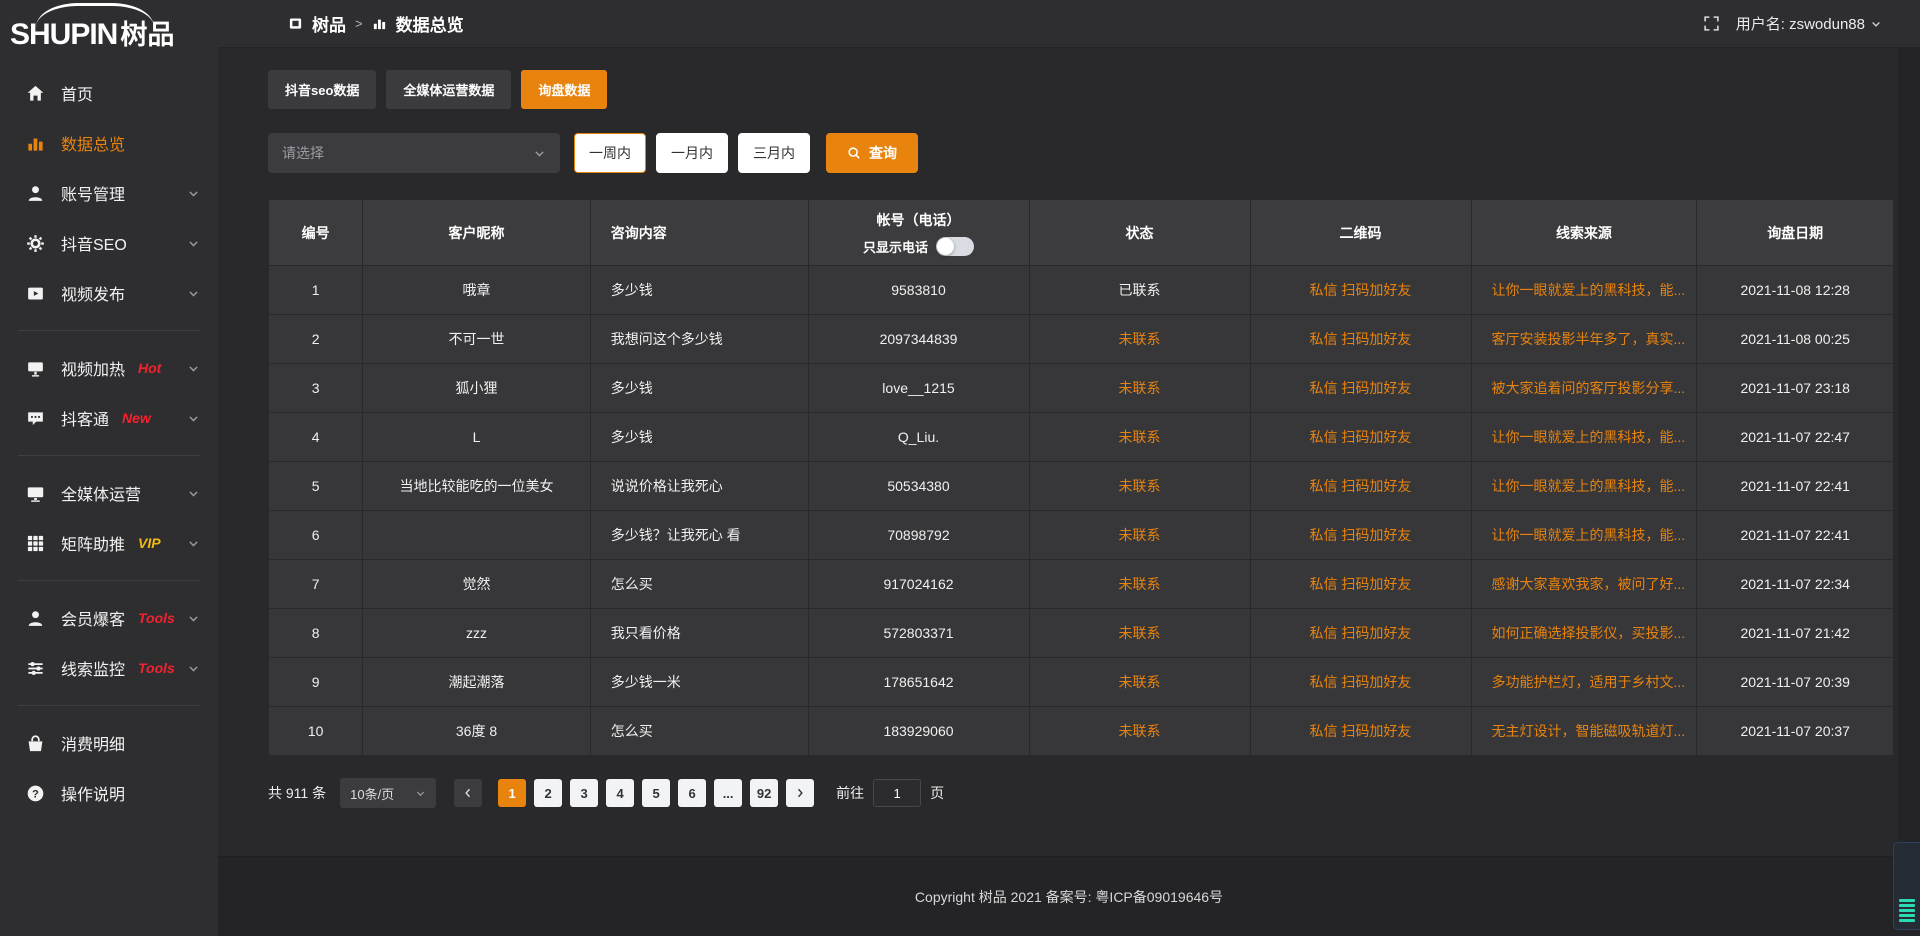  Describe the element at coordinates (109, 93) in the screenshot. I see `sidebar-item-home: 首页` at that location.